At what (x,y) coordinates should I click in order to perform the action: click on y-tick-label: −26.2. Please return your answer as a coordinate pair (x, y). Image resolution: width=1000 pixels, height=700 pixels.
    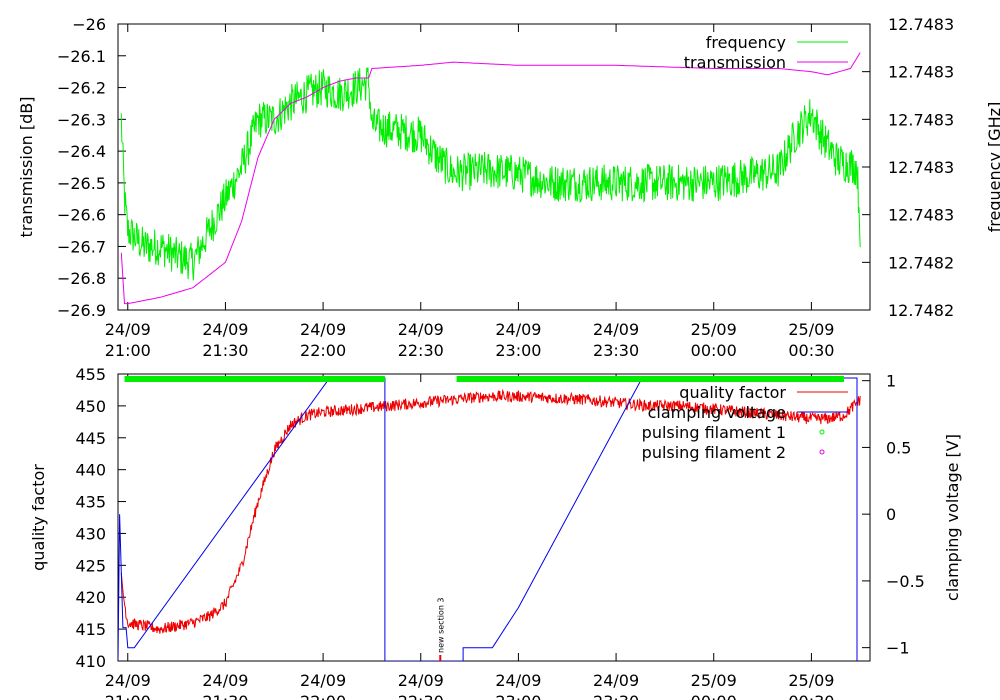
    Looking at the image, I should click on (81, 88).